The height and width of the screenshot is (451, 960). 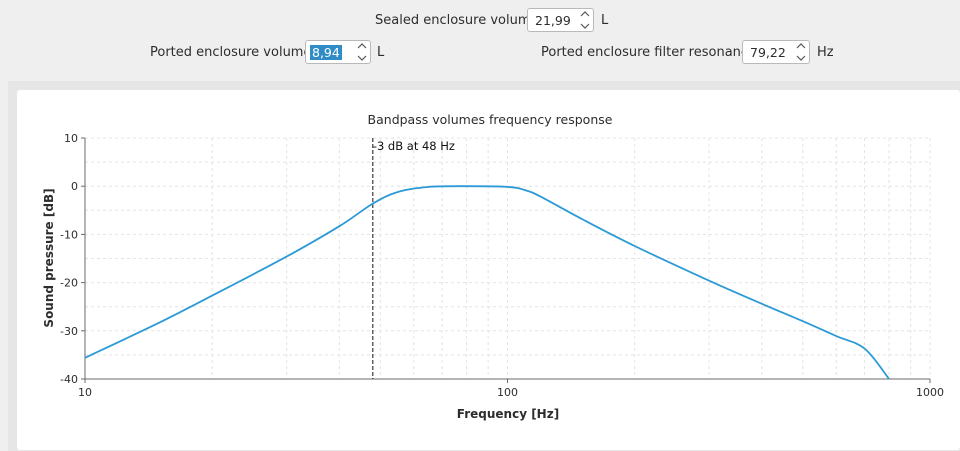 What do you see at coordinates (457, 20) in the screenshot?
I see `sealed-volume-label: Sealed enclosure volume` at bounding box center [457, 20].